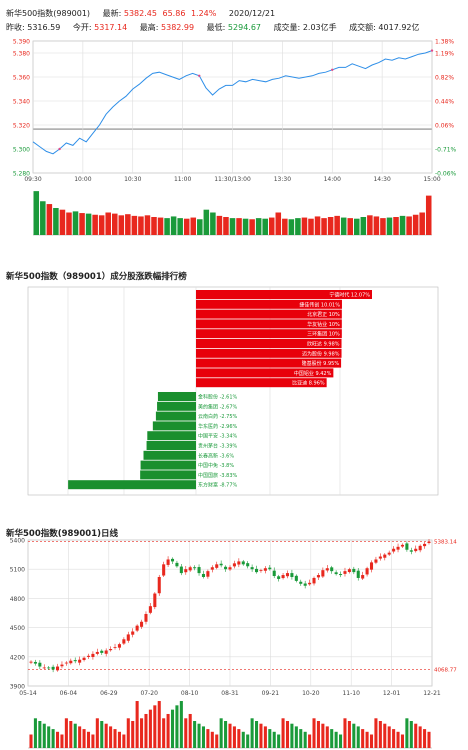 The width and height of the screenshot is (468, 750). I want to click on daily-x-tick: 07-20, so click(149, 693).